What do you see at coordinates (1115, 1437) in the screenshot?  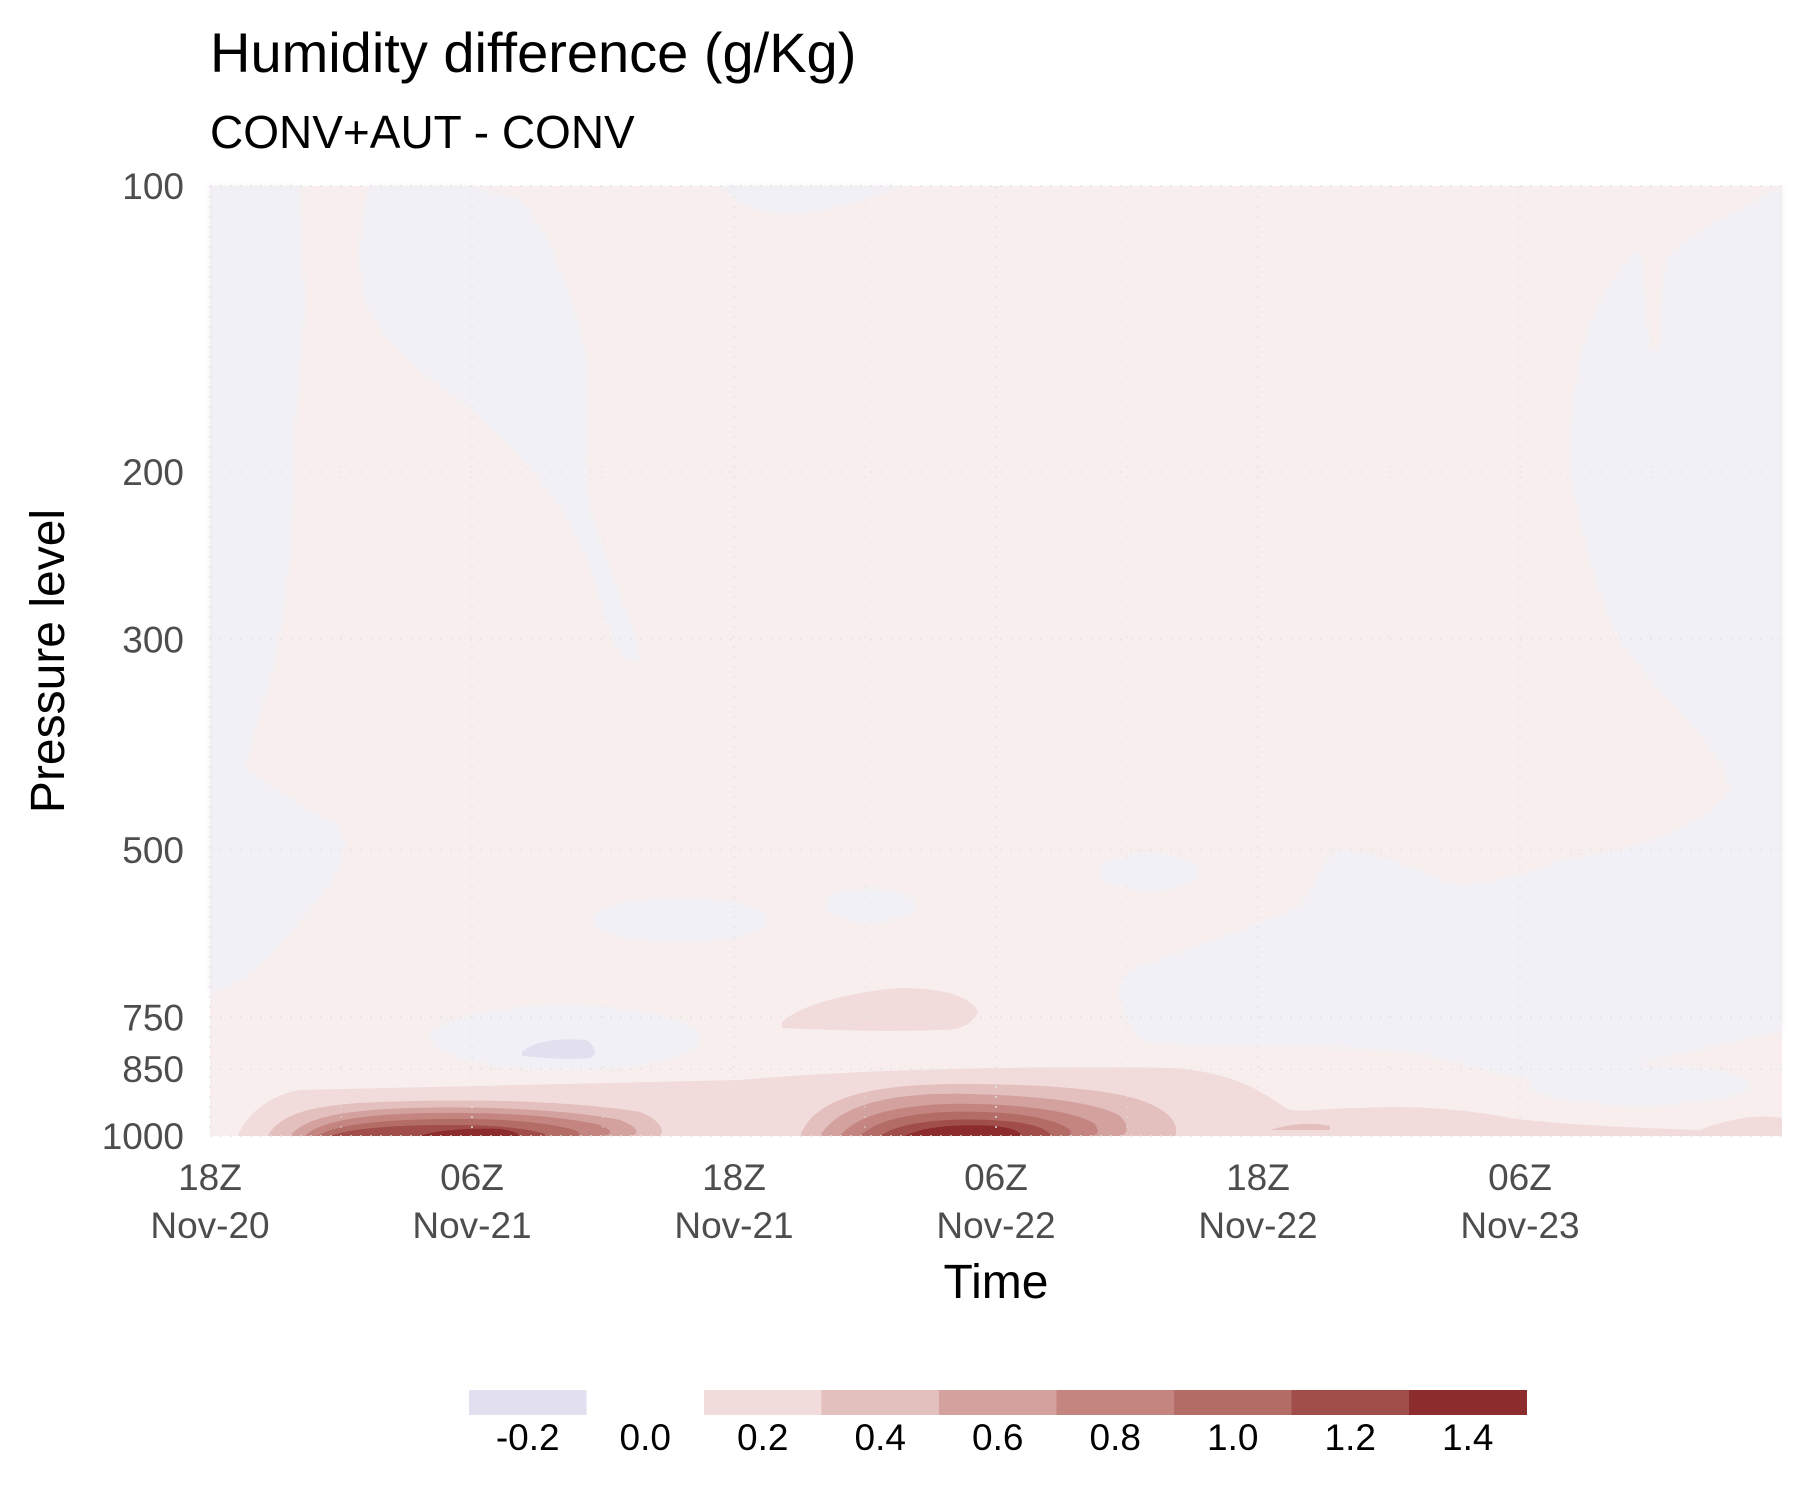 I see `legend-label-5: 0.8` at bounding box center [1115, 1437].